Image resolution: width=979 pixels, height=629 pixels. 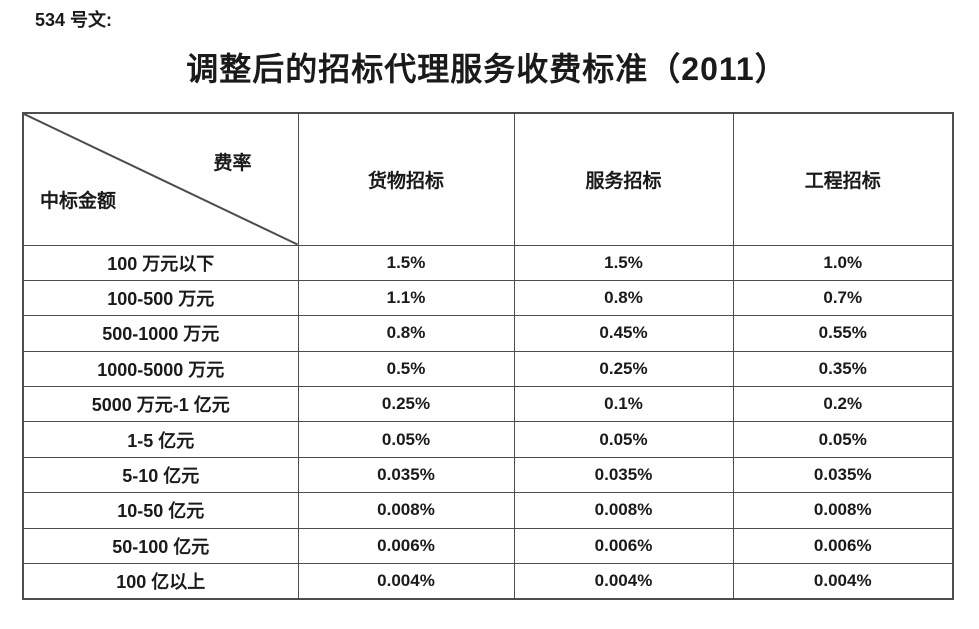 What do you see at coordinates (843, 333) in the screenshot?
I see `fee-cell: 0.55%` at bounding box center [843, 333].